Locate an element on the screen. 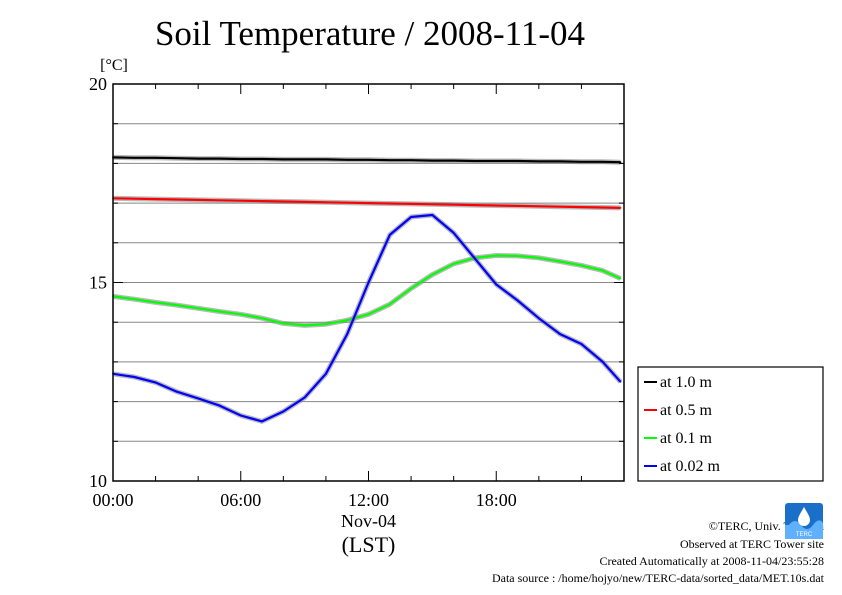  x-tick-label: 00:00 is located at coordinates (112, 500).